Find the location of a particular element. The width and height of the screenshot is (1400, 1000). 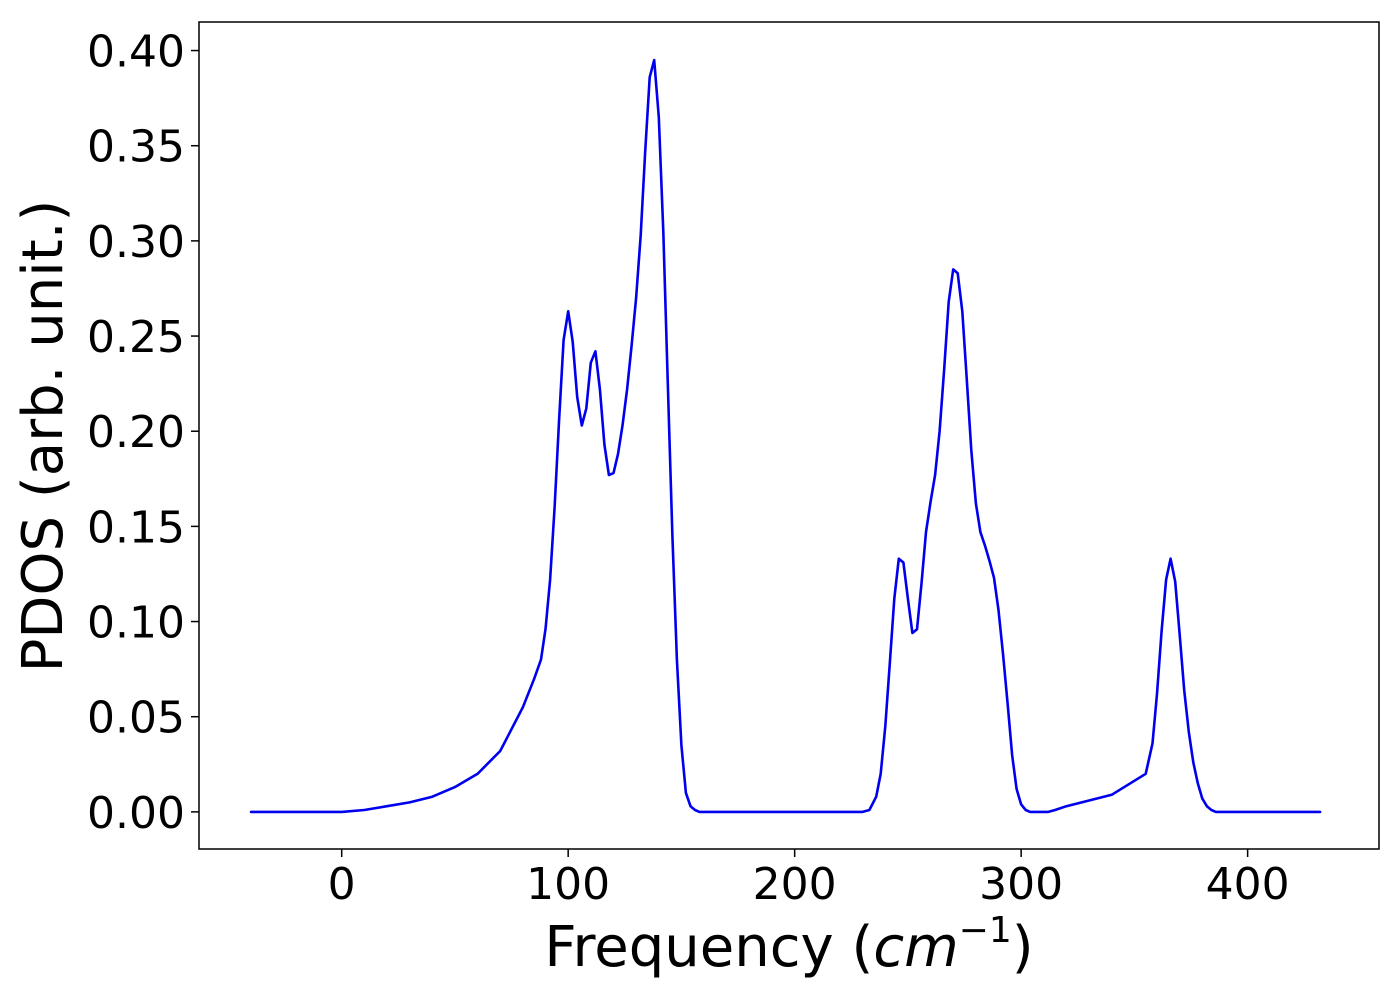

y-tick-label: 0.40 is located at coordinates (136, 52).